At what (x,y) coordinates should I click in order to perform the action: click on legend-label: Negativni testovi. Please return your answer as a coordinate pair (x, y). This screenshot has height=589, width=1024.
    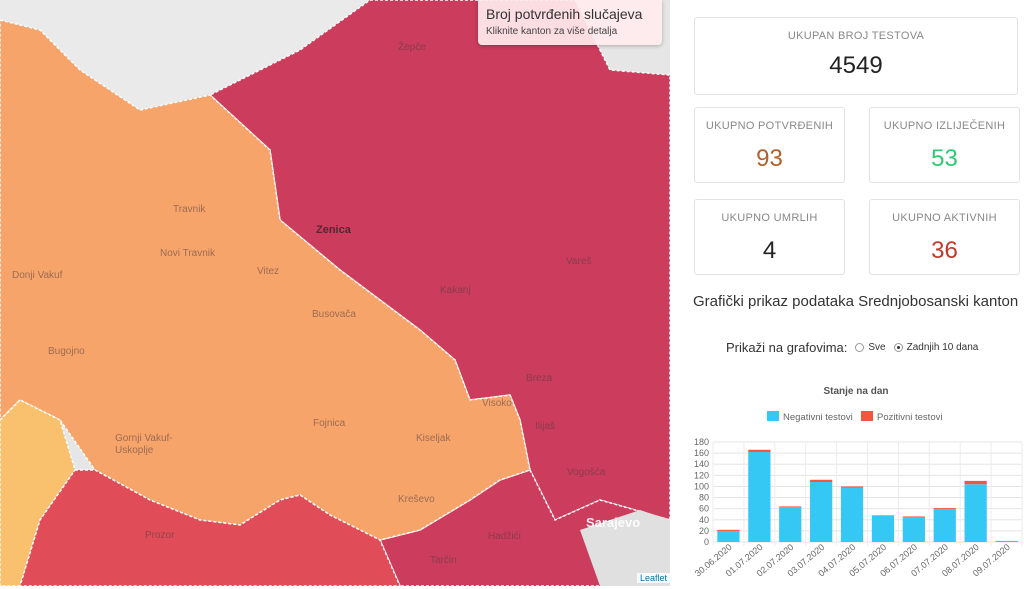
    Looking at the image, I should click on (818, 417).